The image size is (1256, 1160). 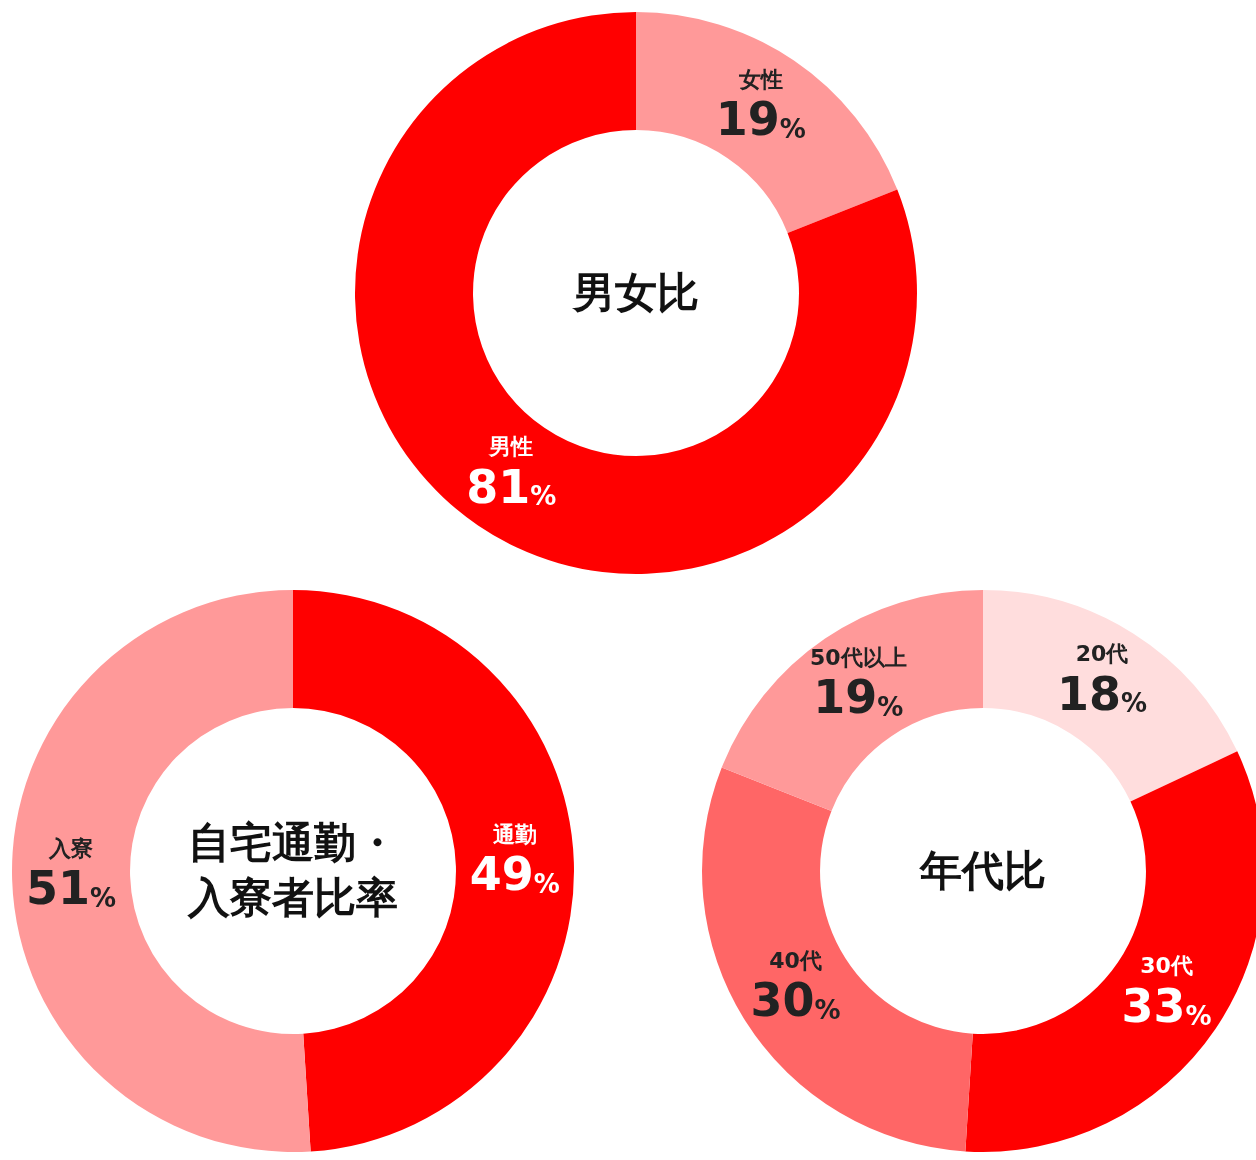 What do you see at coordinates (636, 292) in the screenshot?
I see `text: 男女比` at bounding box center [636, 292].